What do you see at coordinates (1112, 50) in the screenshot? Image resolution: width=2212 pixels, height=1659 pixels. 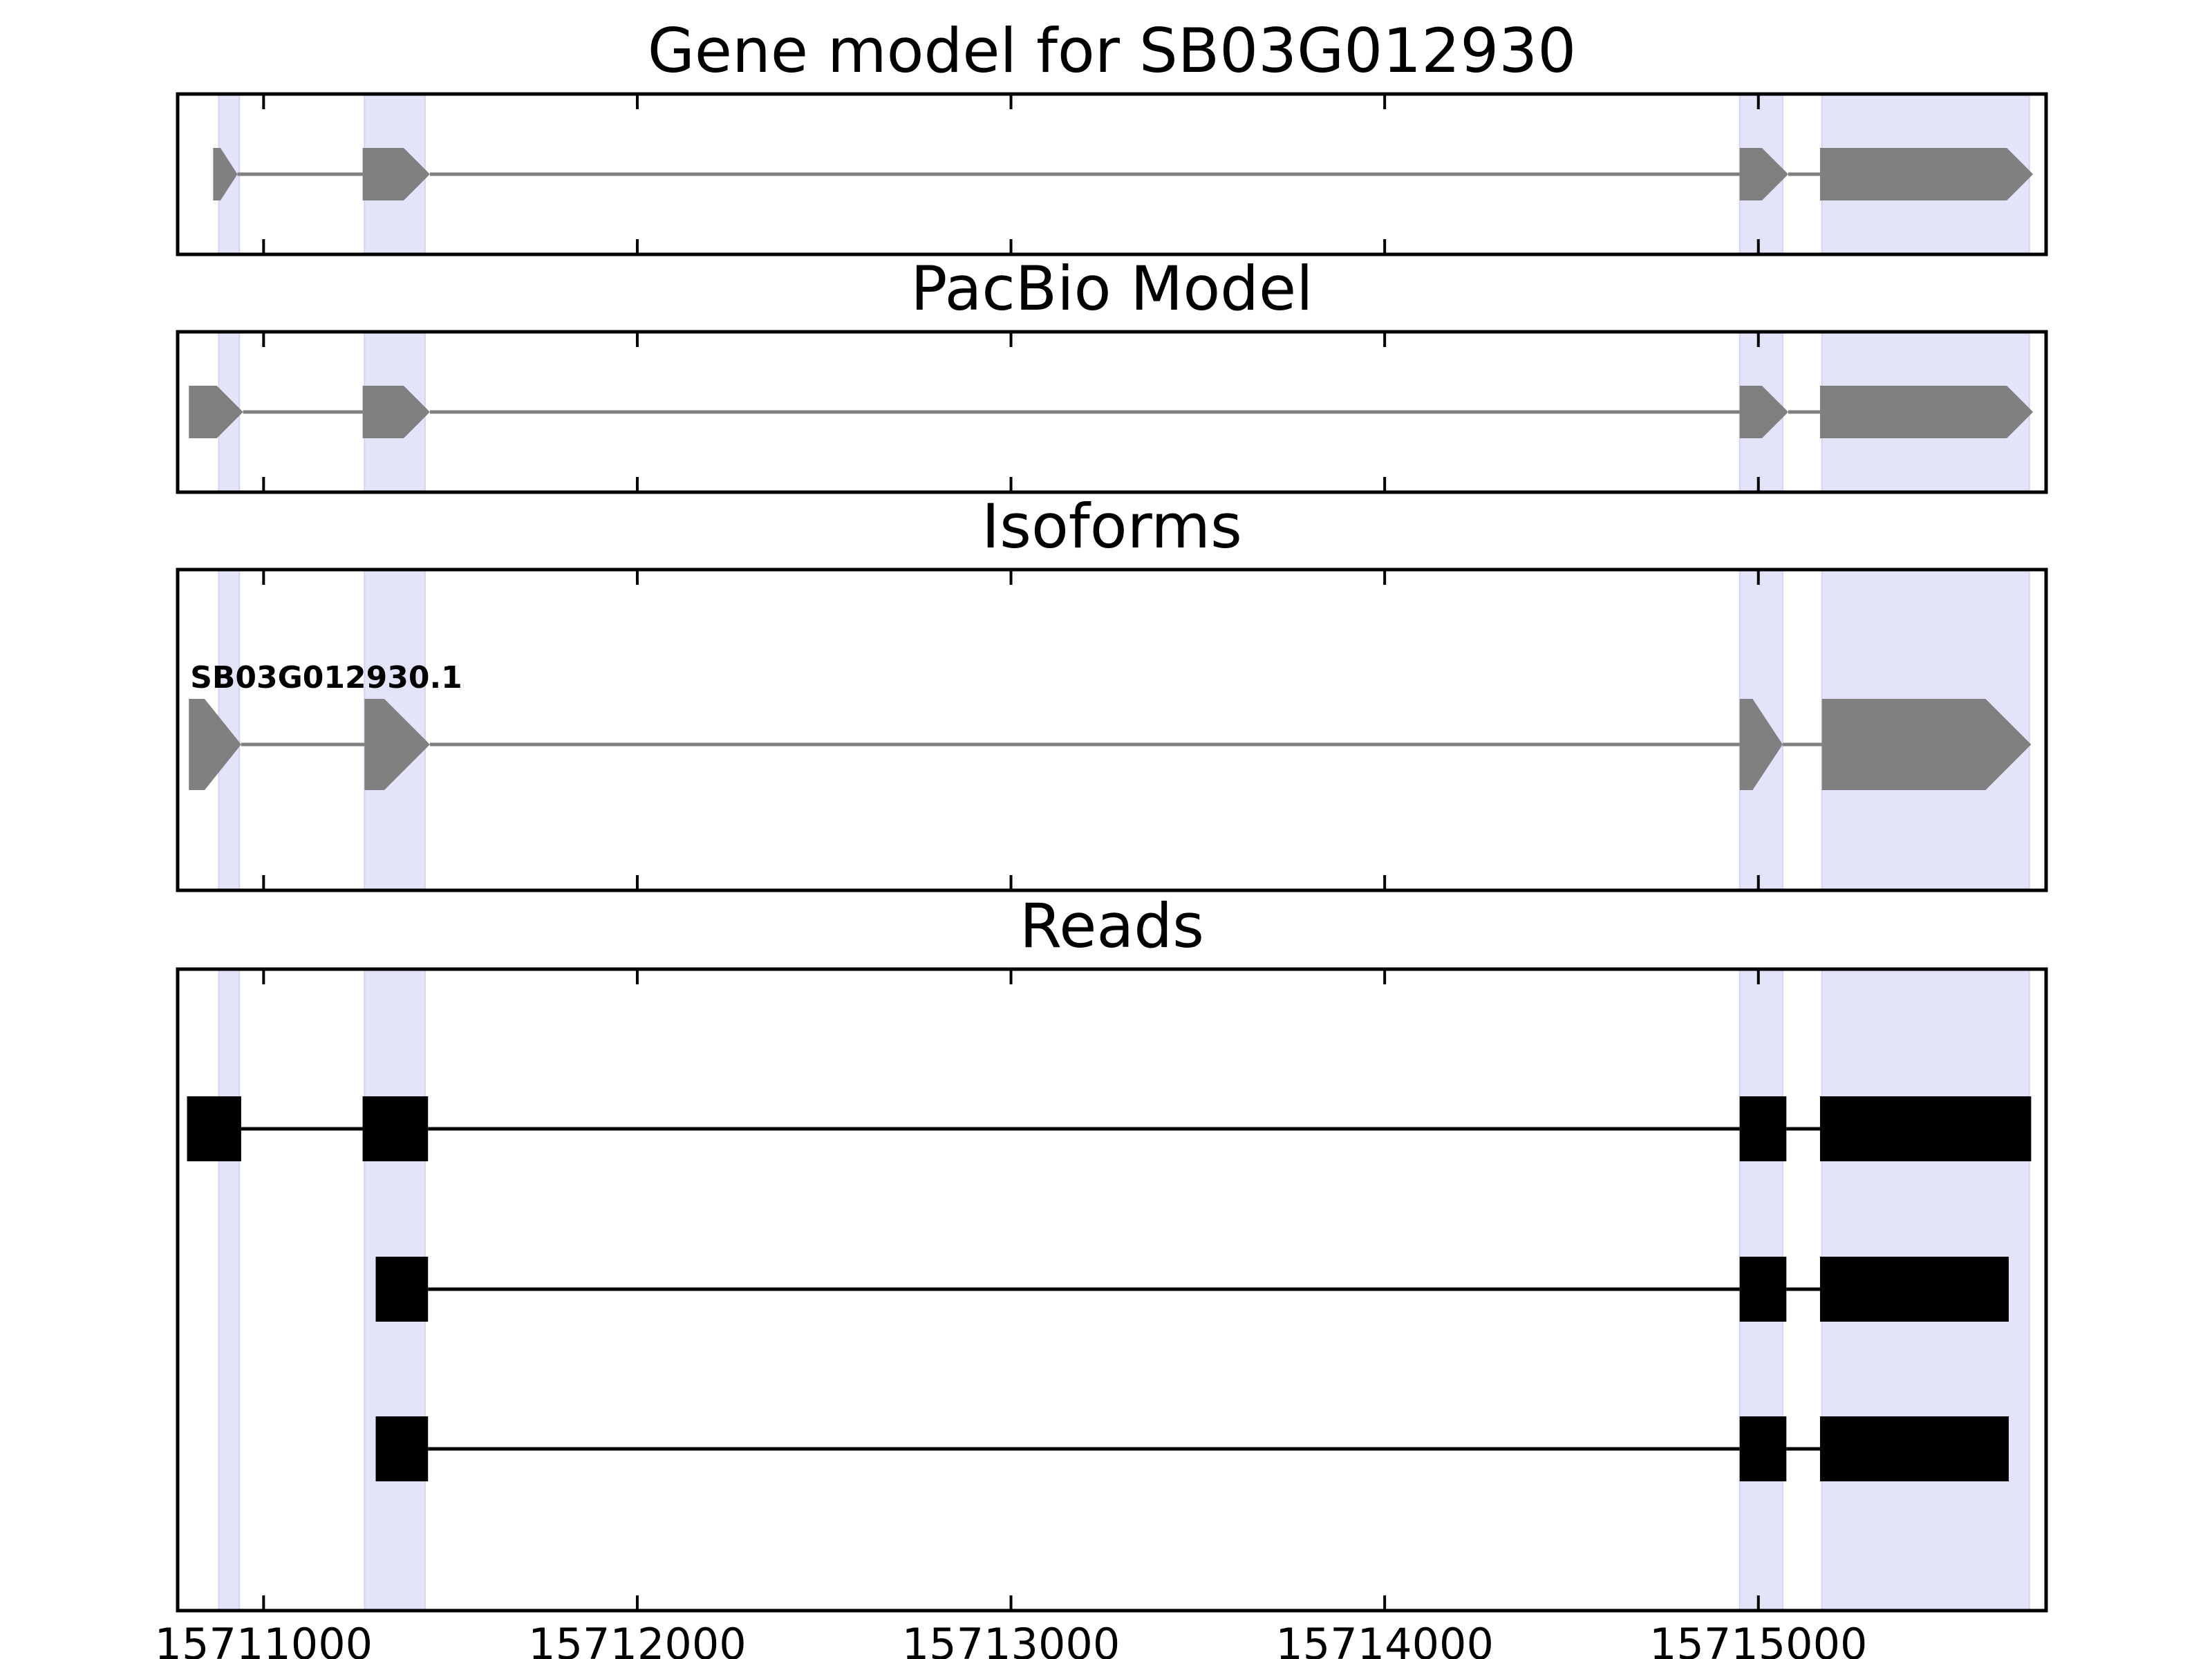 I see `panel-title: Gene model for SB03G012930` at bounding box center [1112, 50].